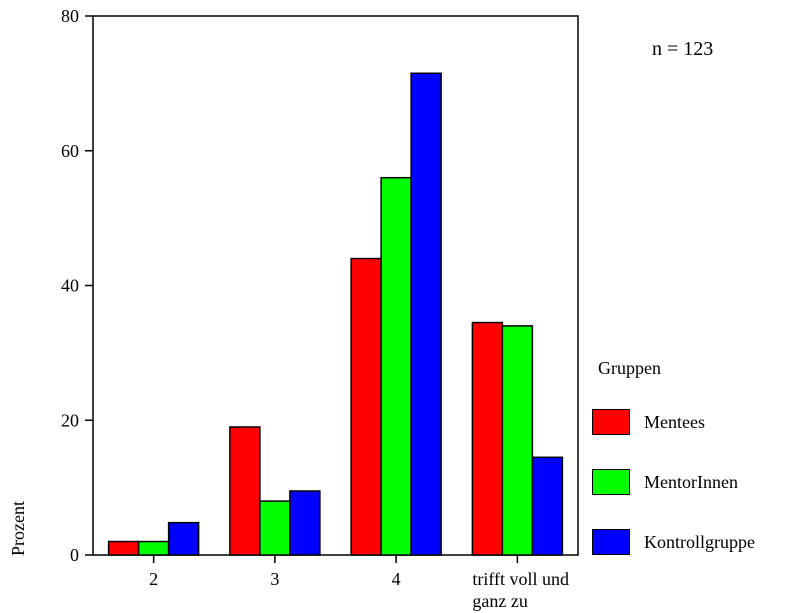 The image size is (793, 613). Describe the element at coordinates (683, 49) in the screenshot. I see `sample-size-annotation: n = 123` at that location.